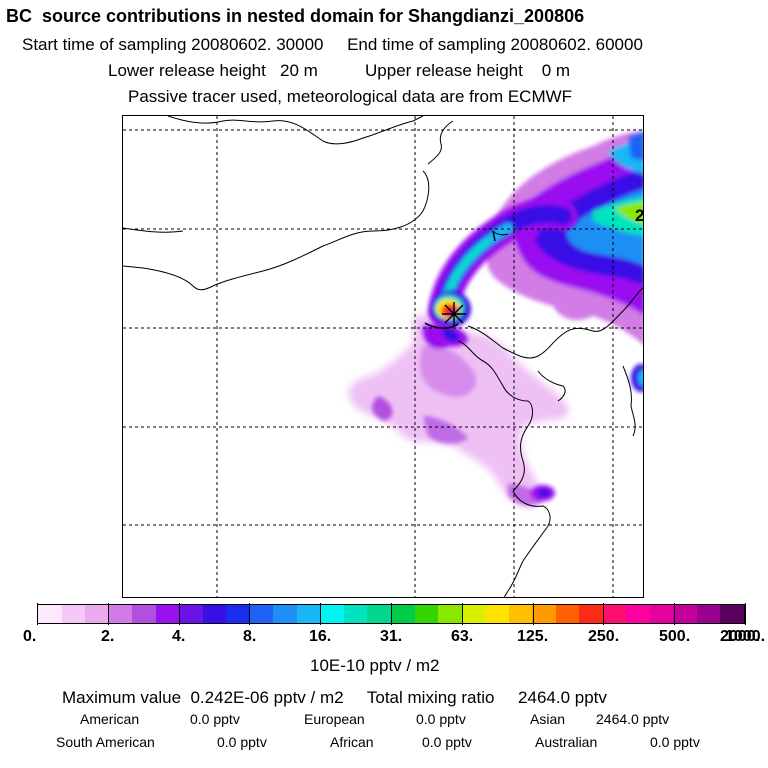 This screenshot has width=768, height=768. I want to click on colorbar-tick-label: 0., so click(30, 636).